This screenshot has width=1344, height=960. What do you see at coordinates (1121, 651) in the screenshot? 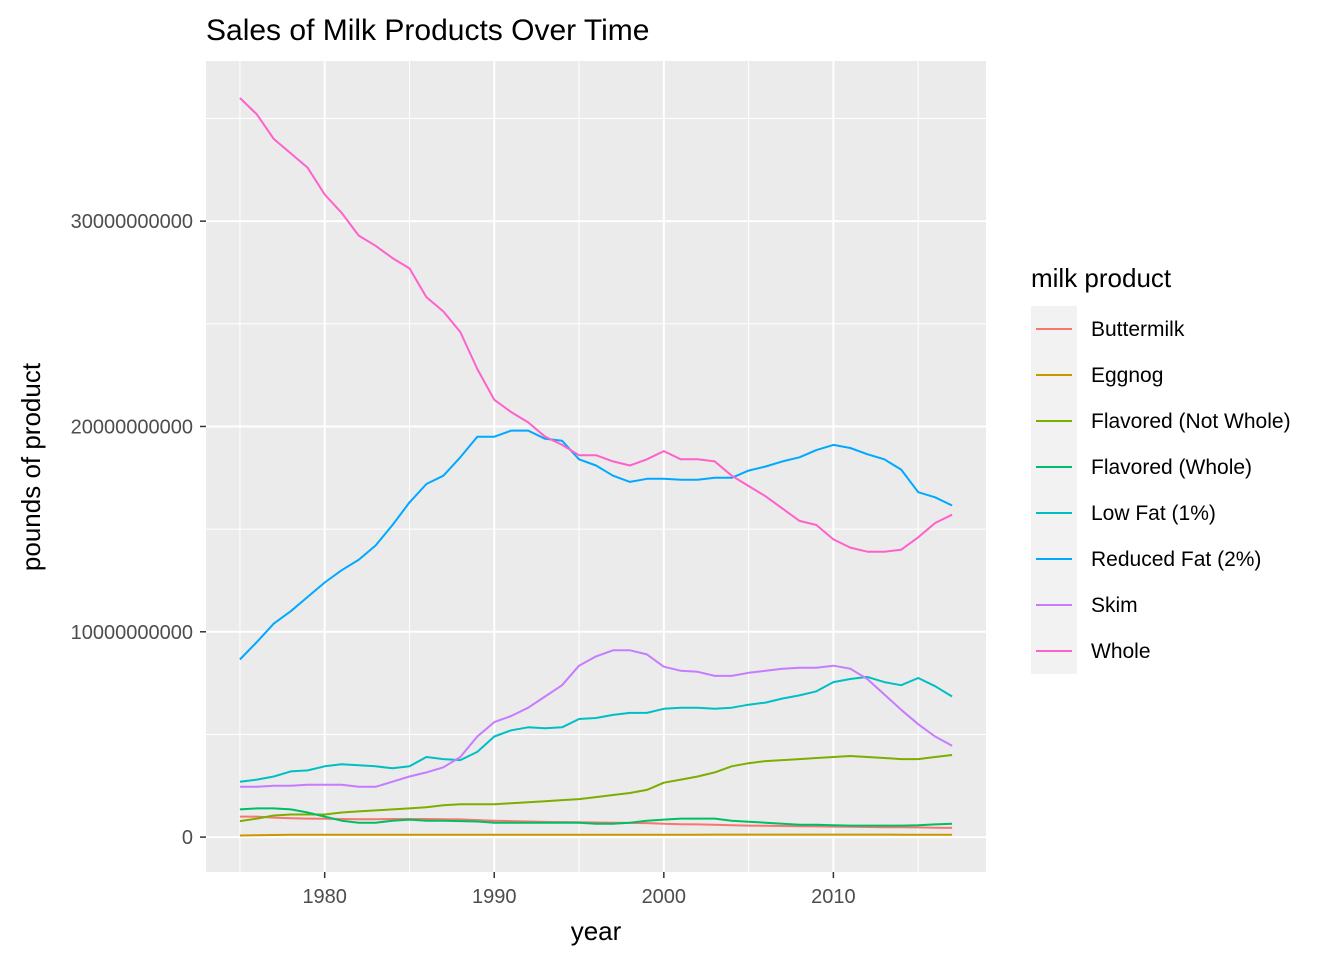
I see `legend-label-whole: Whole` at bounding box center [1121, 651].